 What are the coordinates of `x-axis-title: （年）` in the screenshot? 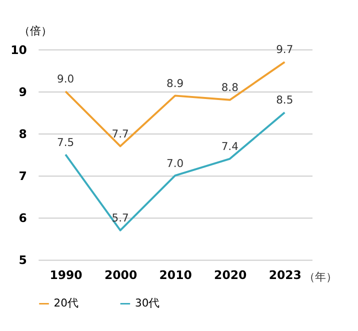 It's located at (321, 277).